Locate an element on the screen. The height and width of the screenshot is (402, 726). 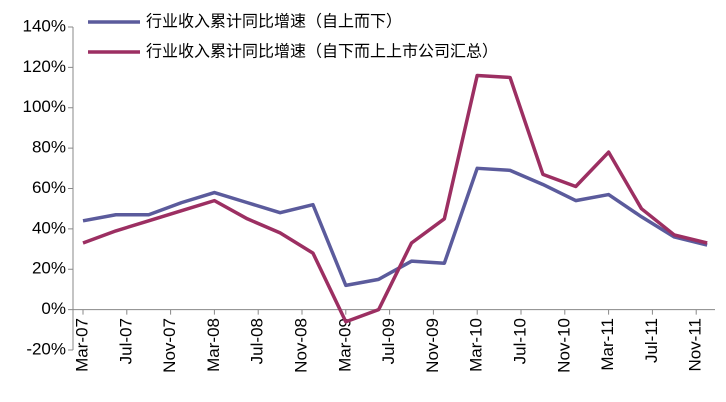
y-tick-label: 0% is located at coordinates (53, 308).